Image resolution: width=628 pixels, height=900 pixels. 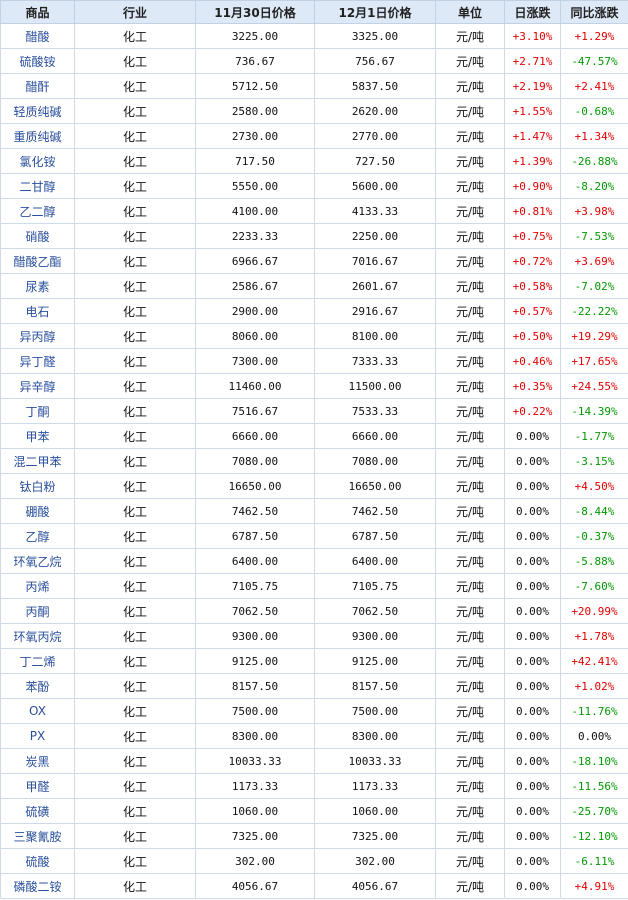 What do you see at coordinates (37, 261) in the screenshot?
I see `commodity-name: 醋酸乙酯` at bounding box center [37, 261].